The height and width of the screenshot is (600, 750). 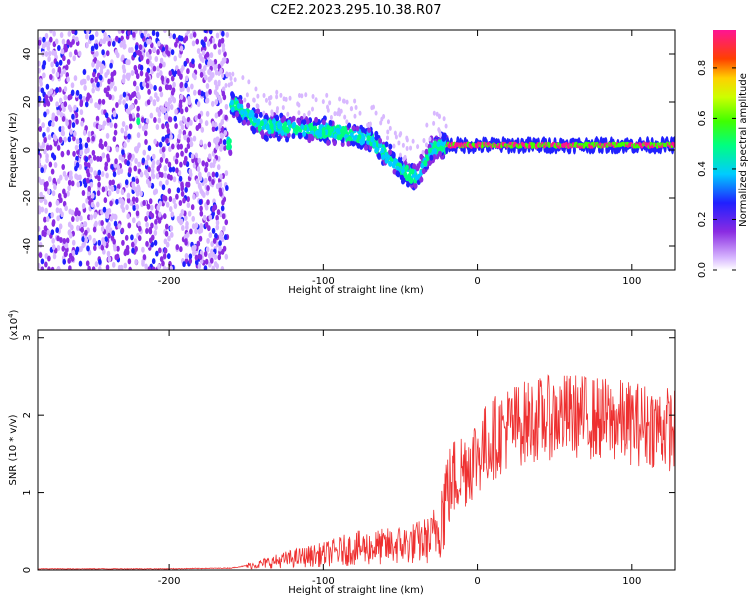 What do you see at coordinates (702, 68) in the screenshot?
I see `colorbar-tick-label: 0.8` at bounding box center [702, 68].